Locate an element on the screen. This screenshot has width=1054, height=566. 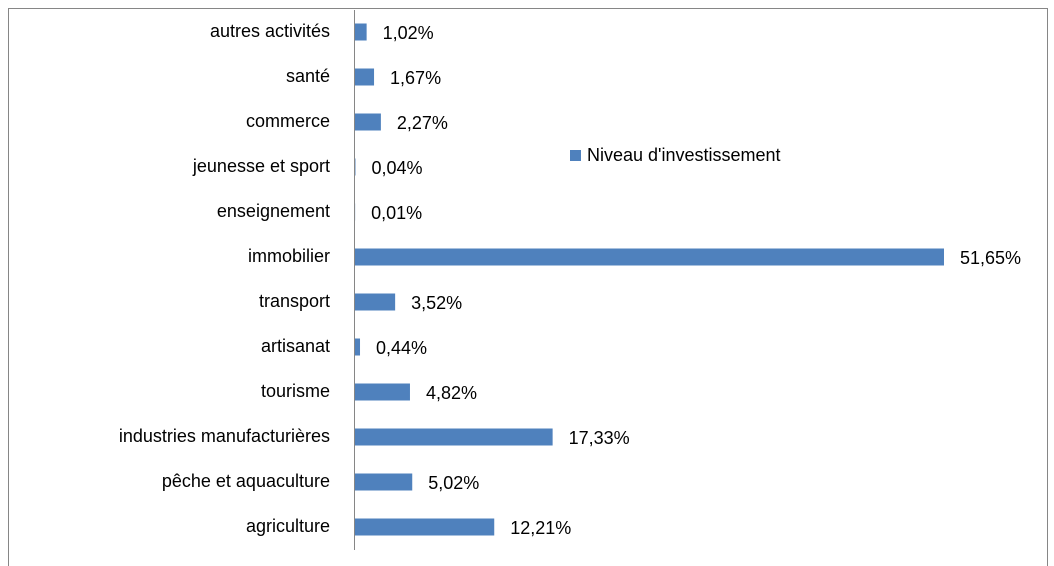
value-label: 3,52% is located at coordinates (436, 303).